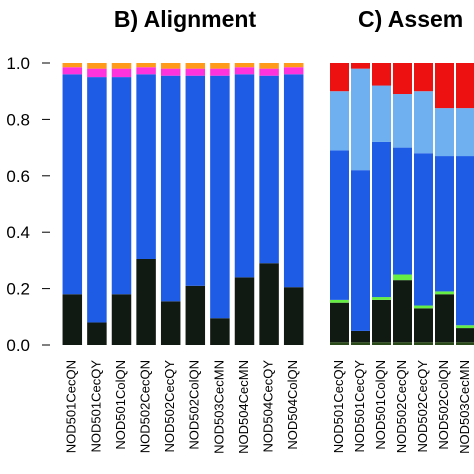  Describe the element at coordinates (410, 19) in the screenshot. I see `chart-title: C) Assem` at that location.